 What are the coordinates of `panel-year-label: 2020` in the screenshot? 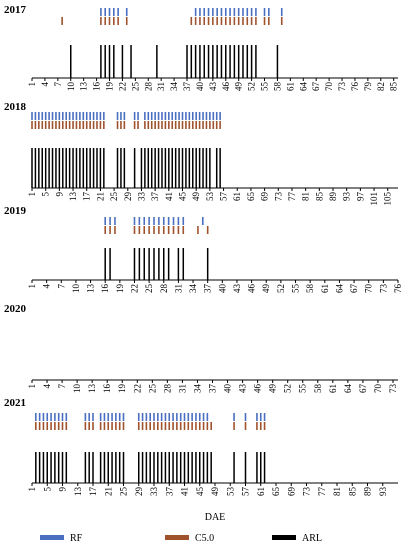 It's located at (15, 309).